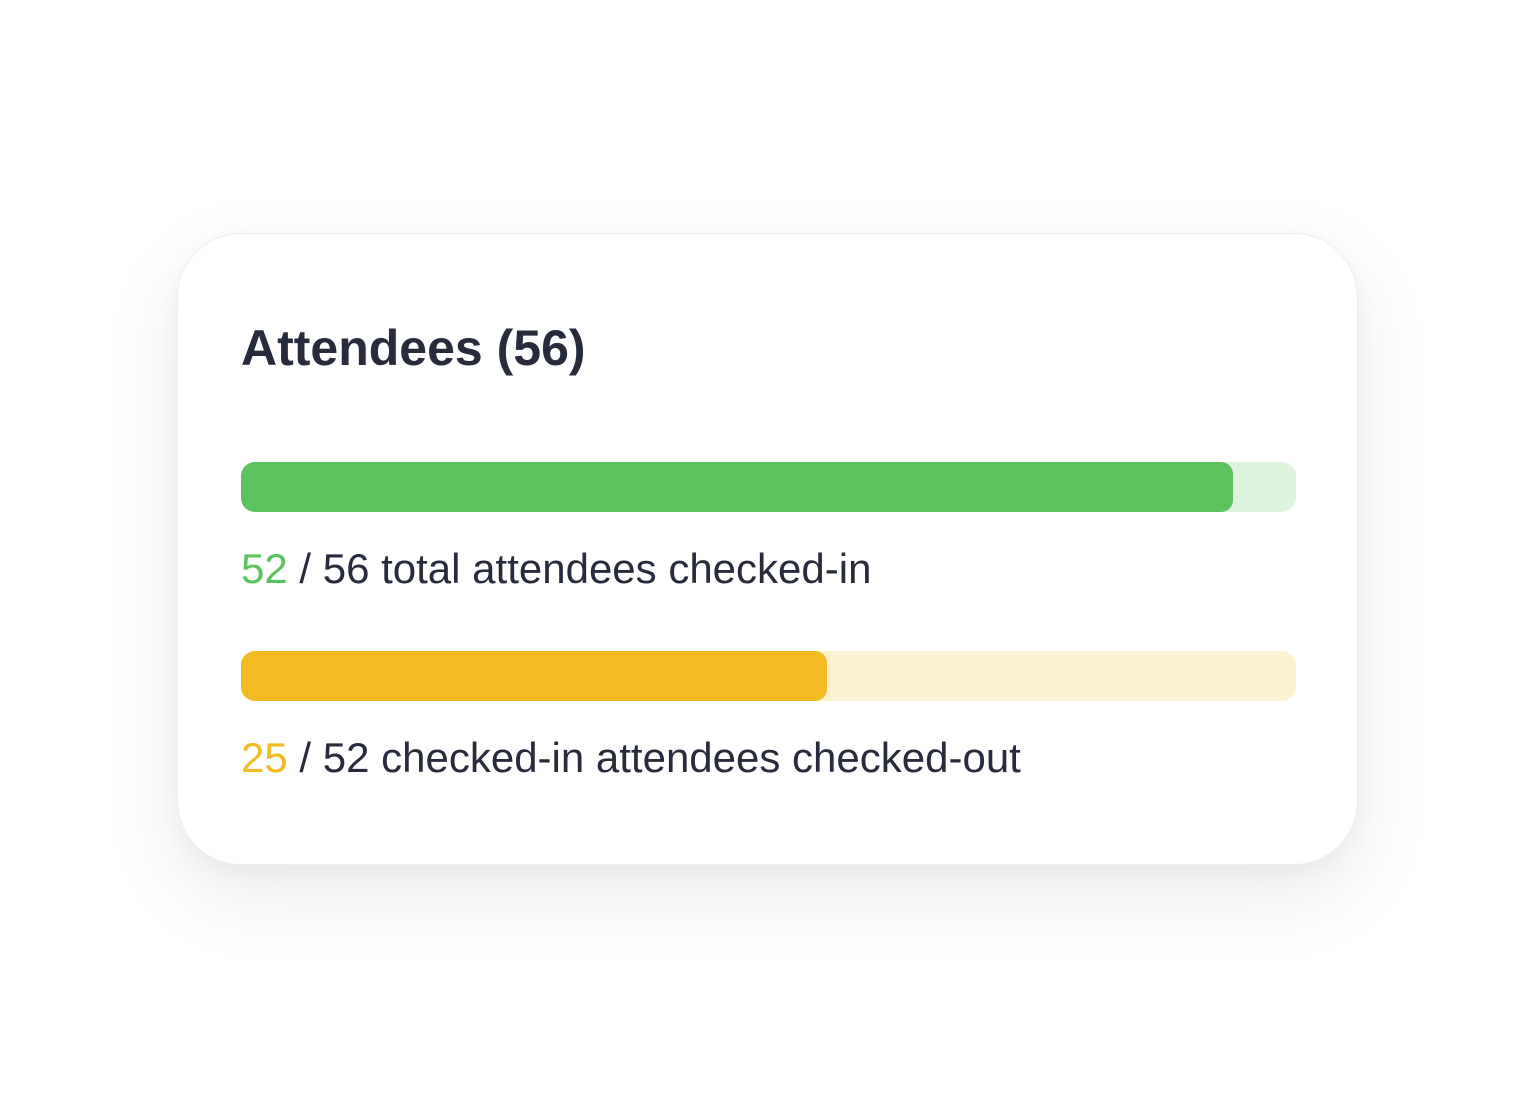 The height and width of the screenshot is (1098, 1536). I want to click on checked-in-progress-bar, so click(768, 487).